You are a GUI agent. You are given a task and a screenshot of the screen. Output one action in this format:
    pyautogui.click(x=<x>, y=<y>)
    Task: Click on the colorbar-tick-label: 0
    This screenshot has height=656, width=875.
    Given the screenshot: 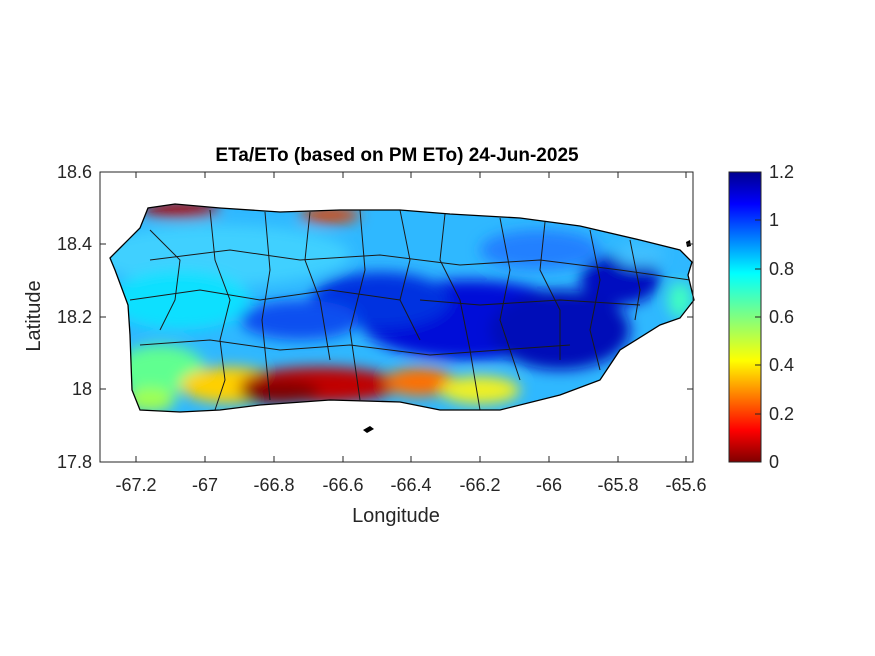 What is the action you would take?
    pyautogui.click(x=774, y=462)
    